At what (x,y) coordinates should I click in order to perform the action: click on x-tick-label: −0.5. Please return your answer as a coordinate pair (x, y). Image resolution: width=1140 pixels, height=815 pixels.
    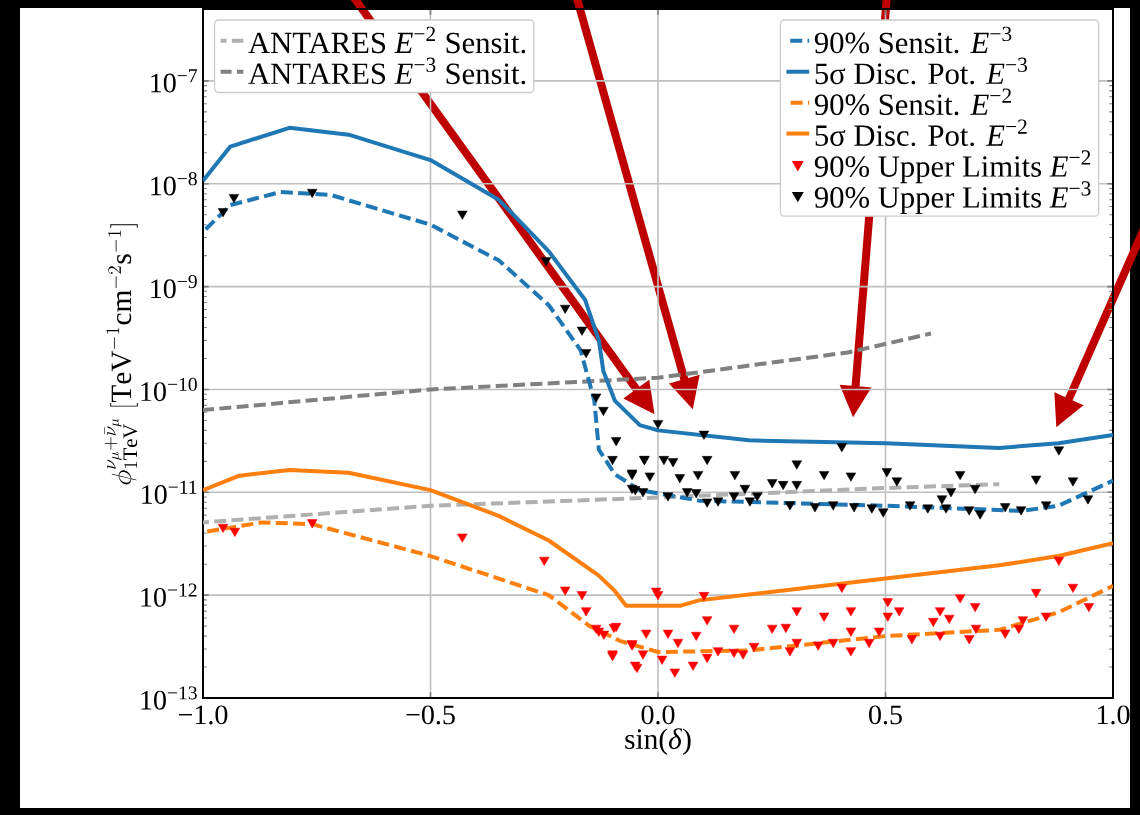
    Looking at the image, I should click on (430, 715).